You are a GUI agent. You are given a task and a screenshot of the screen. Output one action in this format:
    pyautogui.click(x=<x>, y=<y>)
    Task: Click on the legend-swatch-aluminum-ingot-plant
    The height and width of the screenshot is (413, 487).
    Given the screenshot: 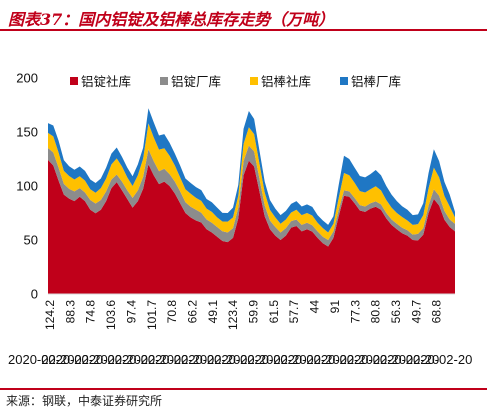 What is the action you would take?
    pyautogui.click(x=164, y=81)
    